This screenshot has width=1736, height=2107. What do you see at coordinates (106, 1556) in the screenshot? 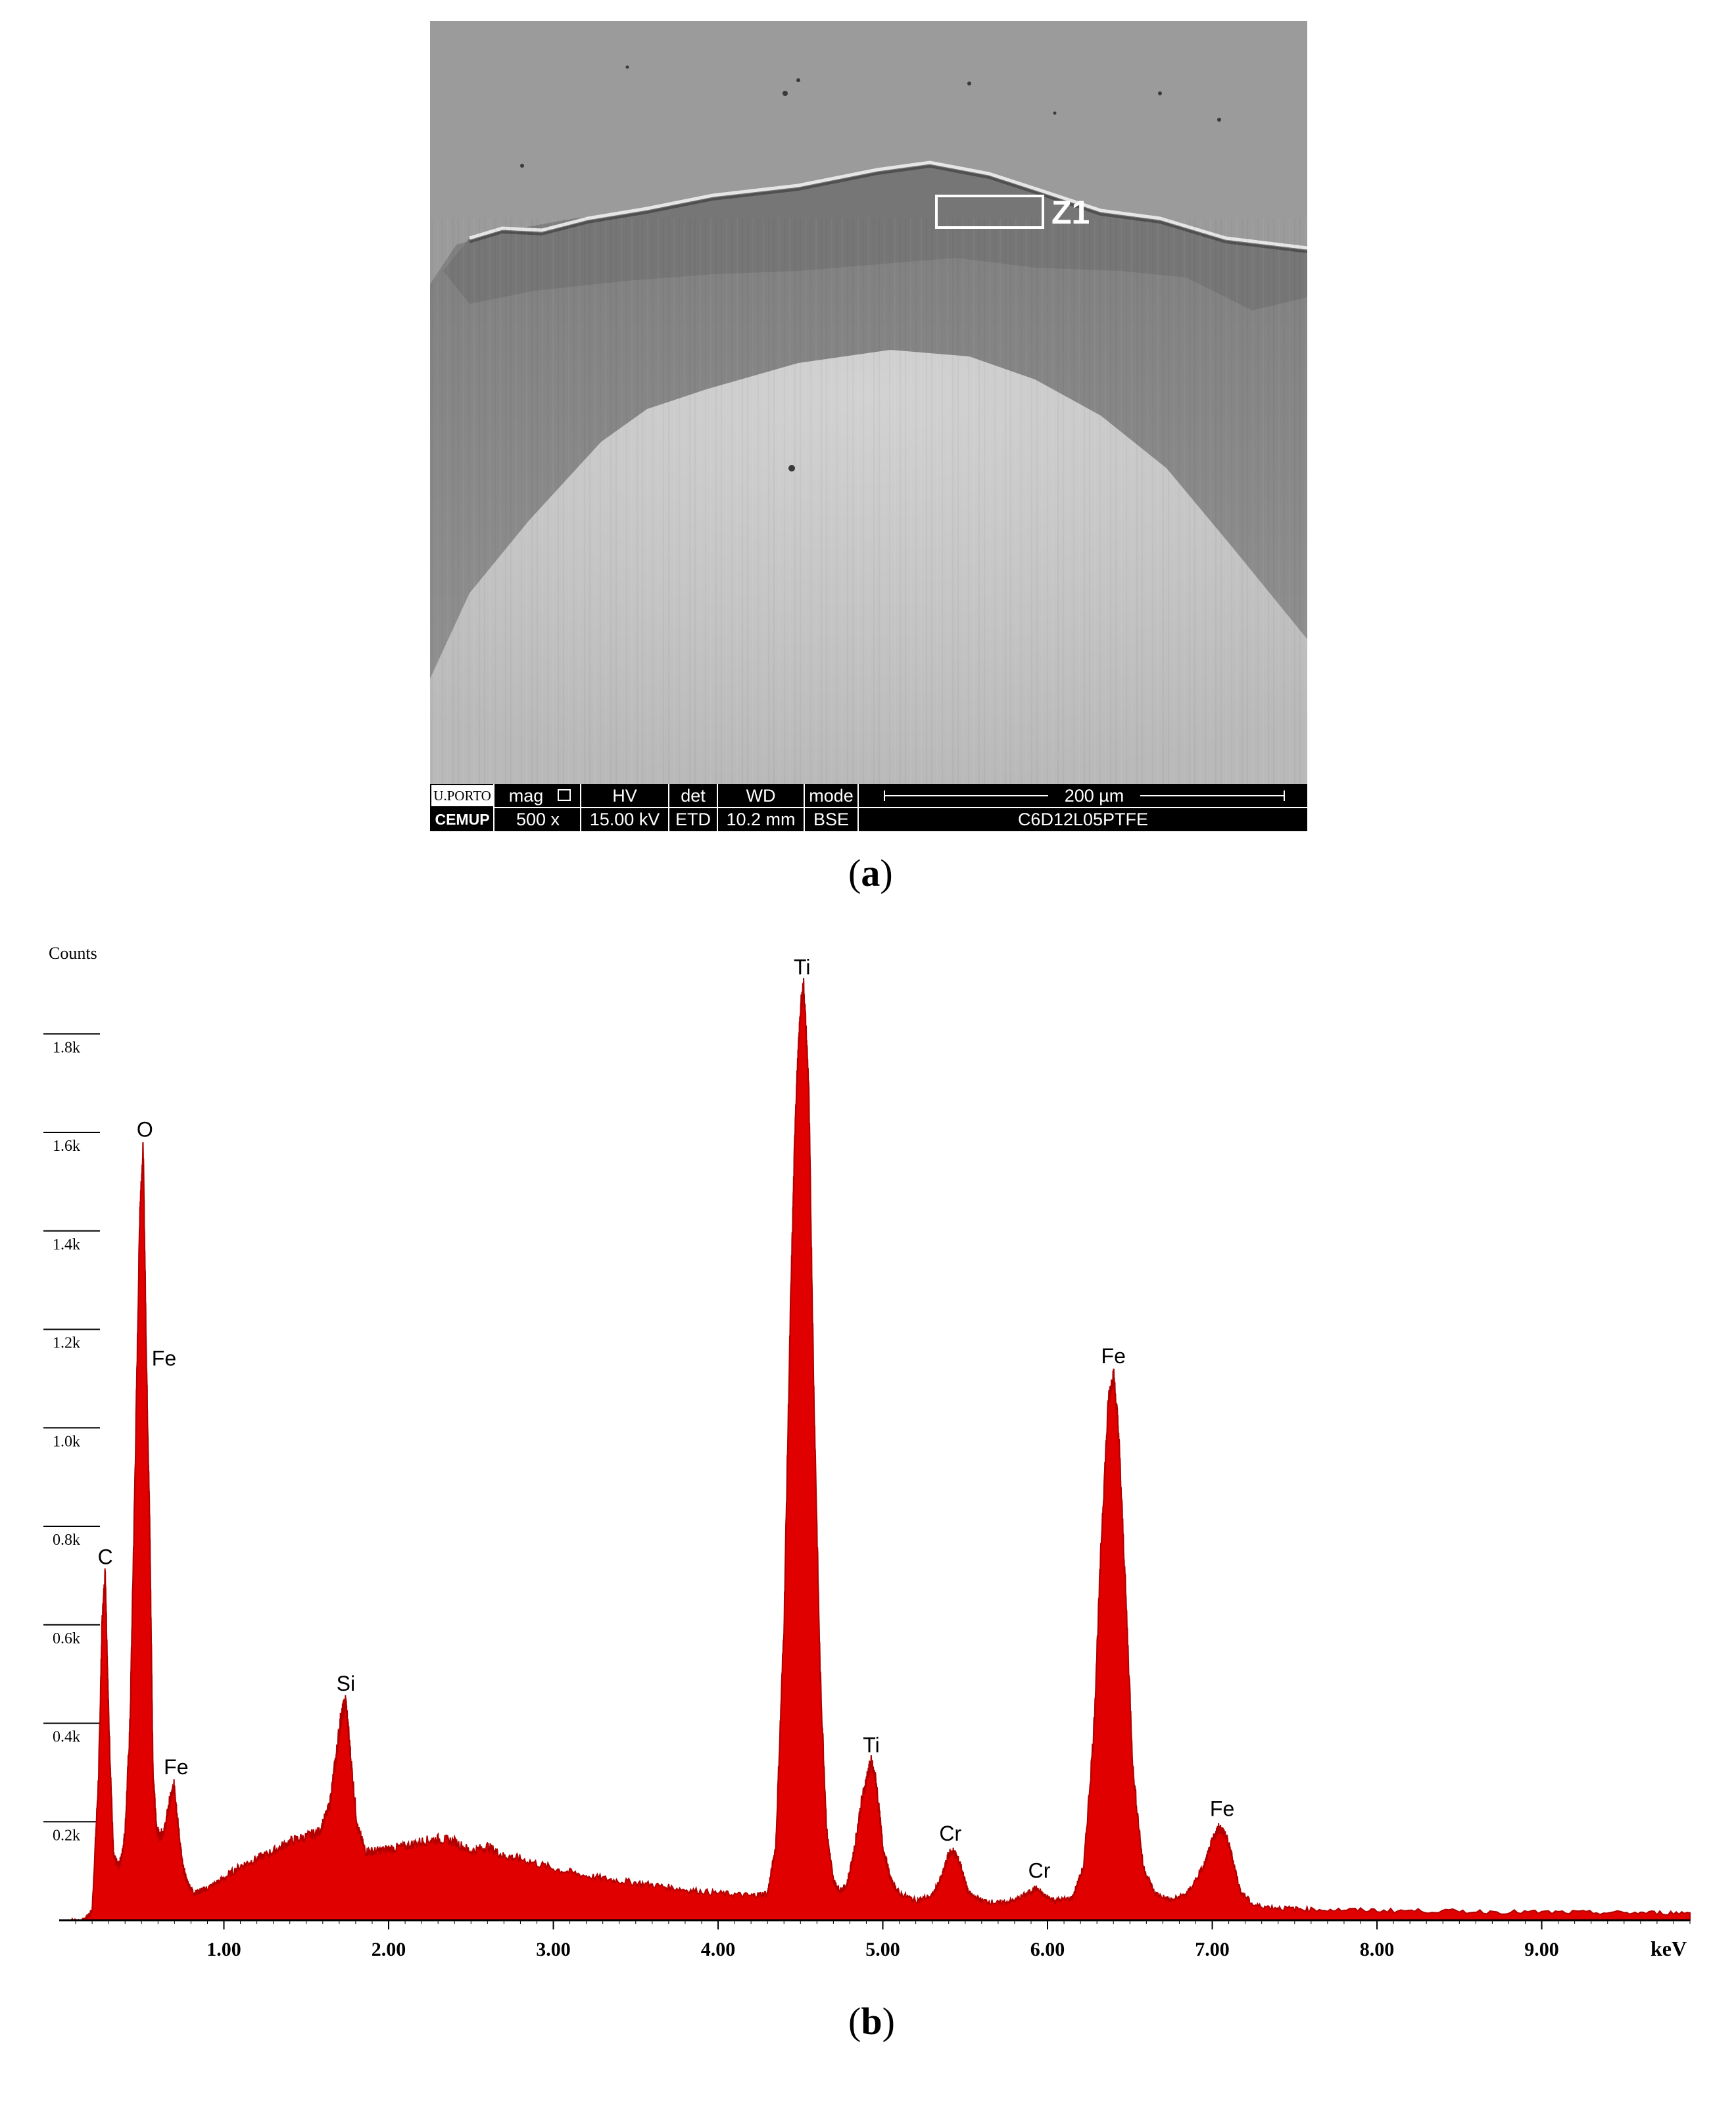
I see `peak-label: C` at bounding box center [106, 1556].